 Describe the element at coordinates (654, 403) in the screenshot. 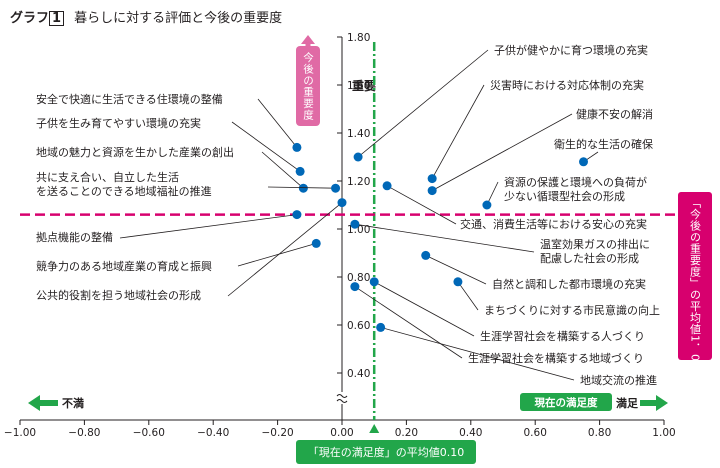

I see `right-arrow-icon` at that location.